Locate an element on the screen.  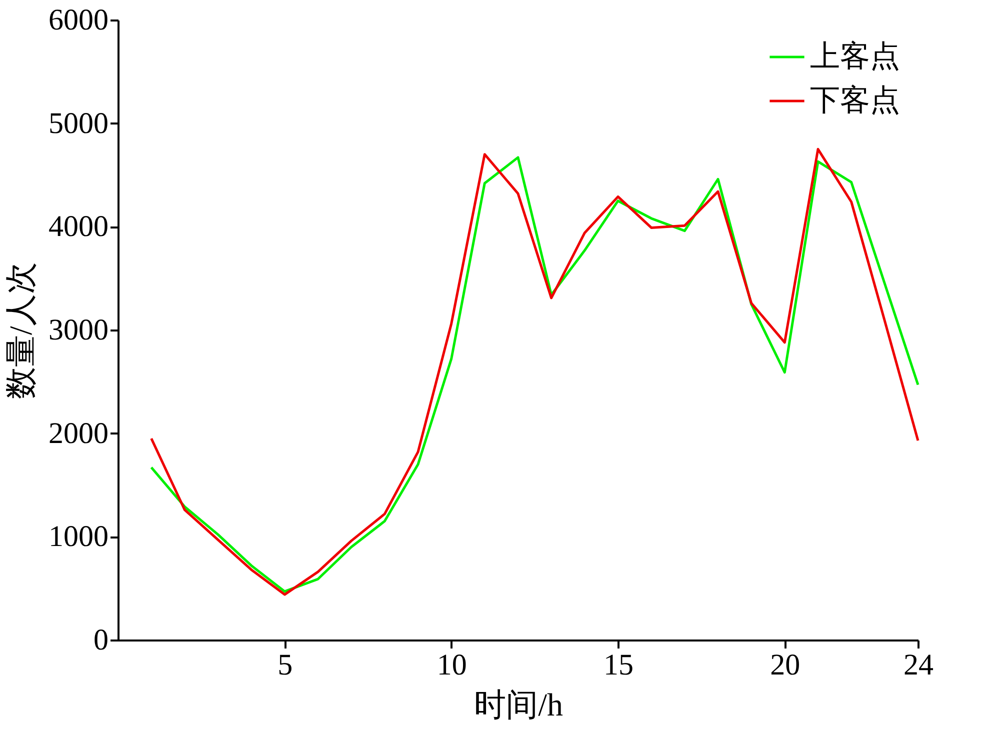
y-axis-title: 数量/人次 is located at coordinates (20, 330).